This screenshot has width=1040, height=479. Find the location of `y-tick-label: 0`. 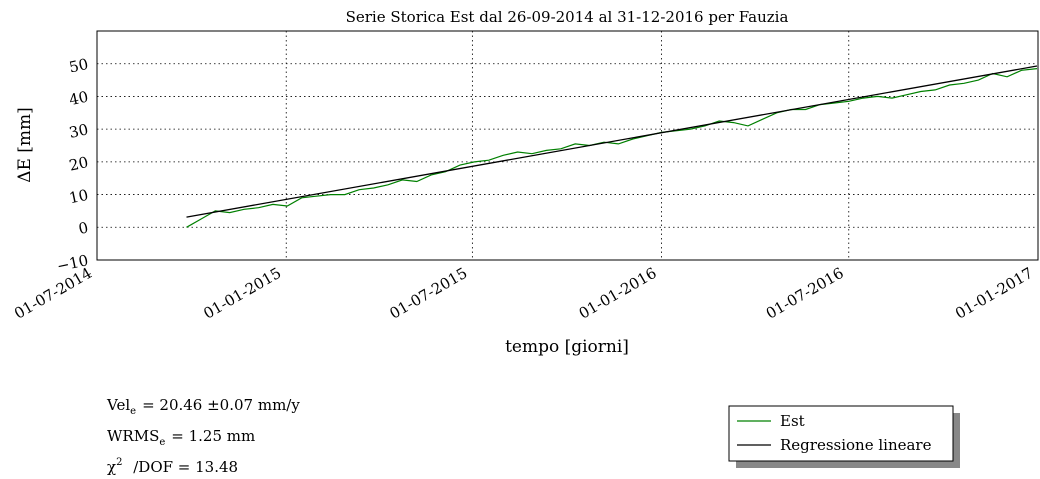

y-tick-label: 0 is located at coordinates (83, 228).